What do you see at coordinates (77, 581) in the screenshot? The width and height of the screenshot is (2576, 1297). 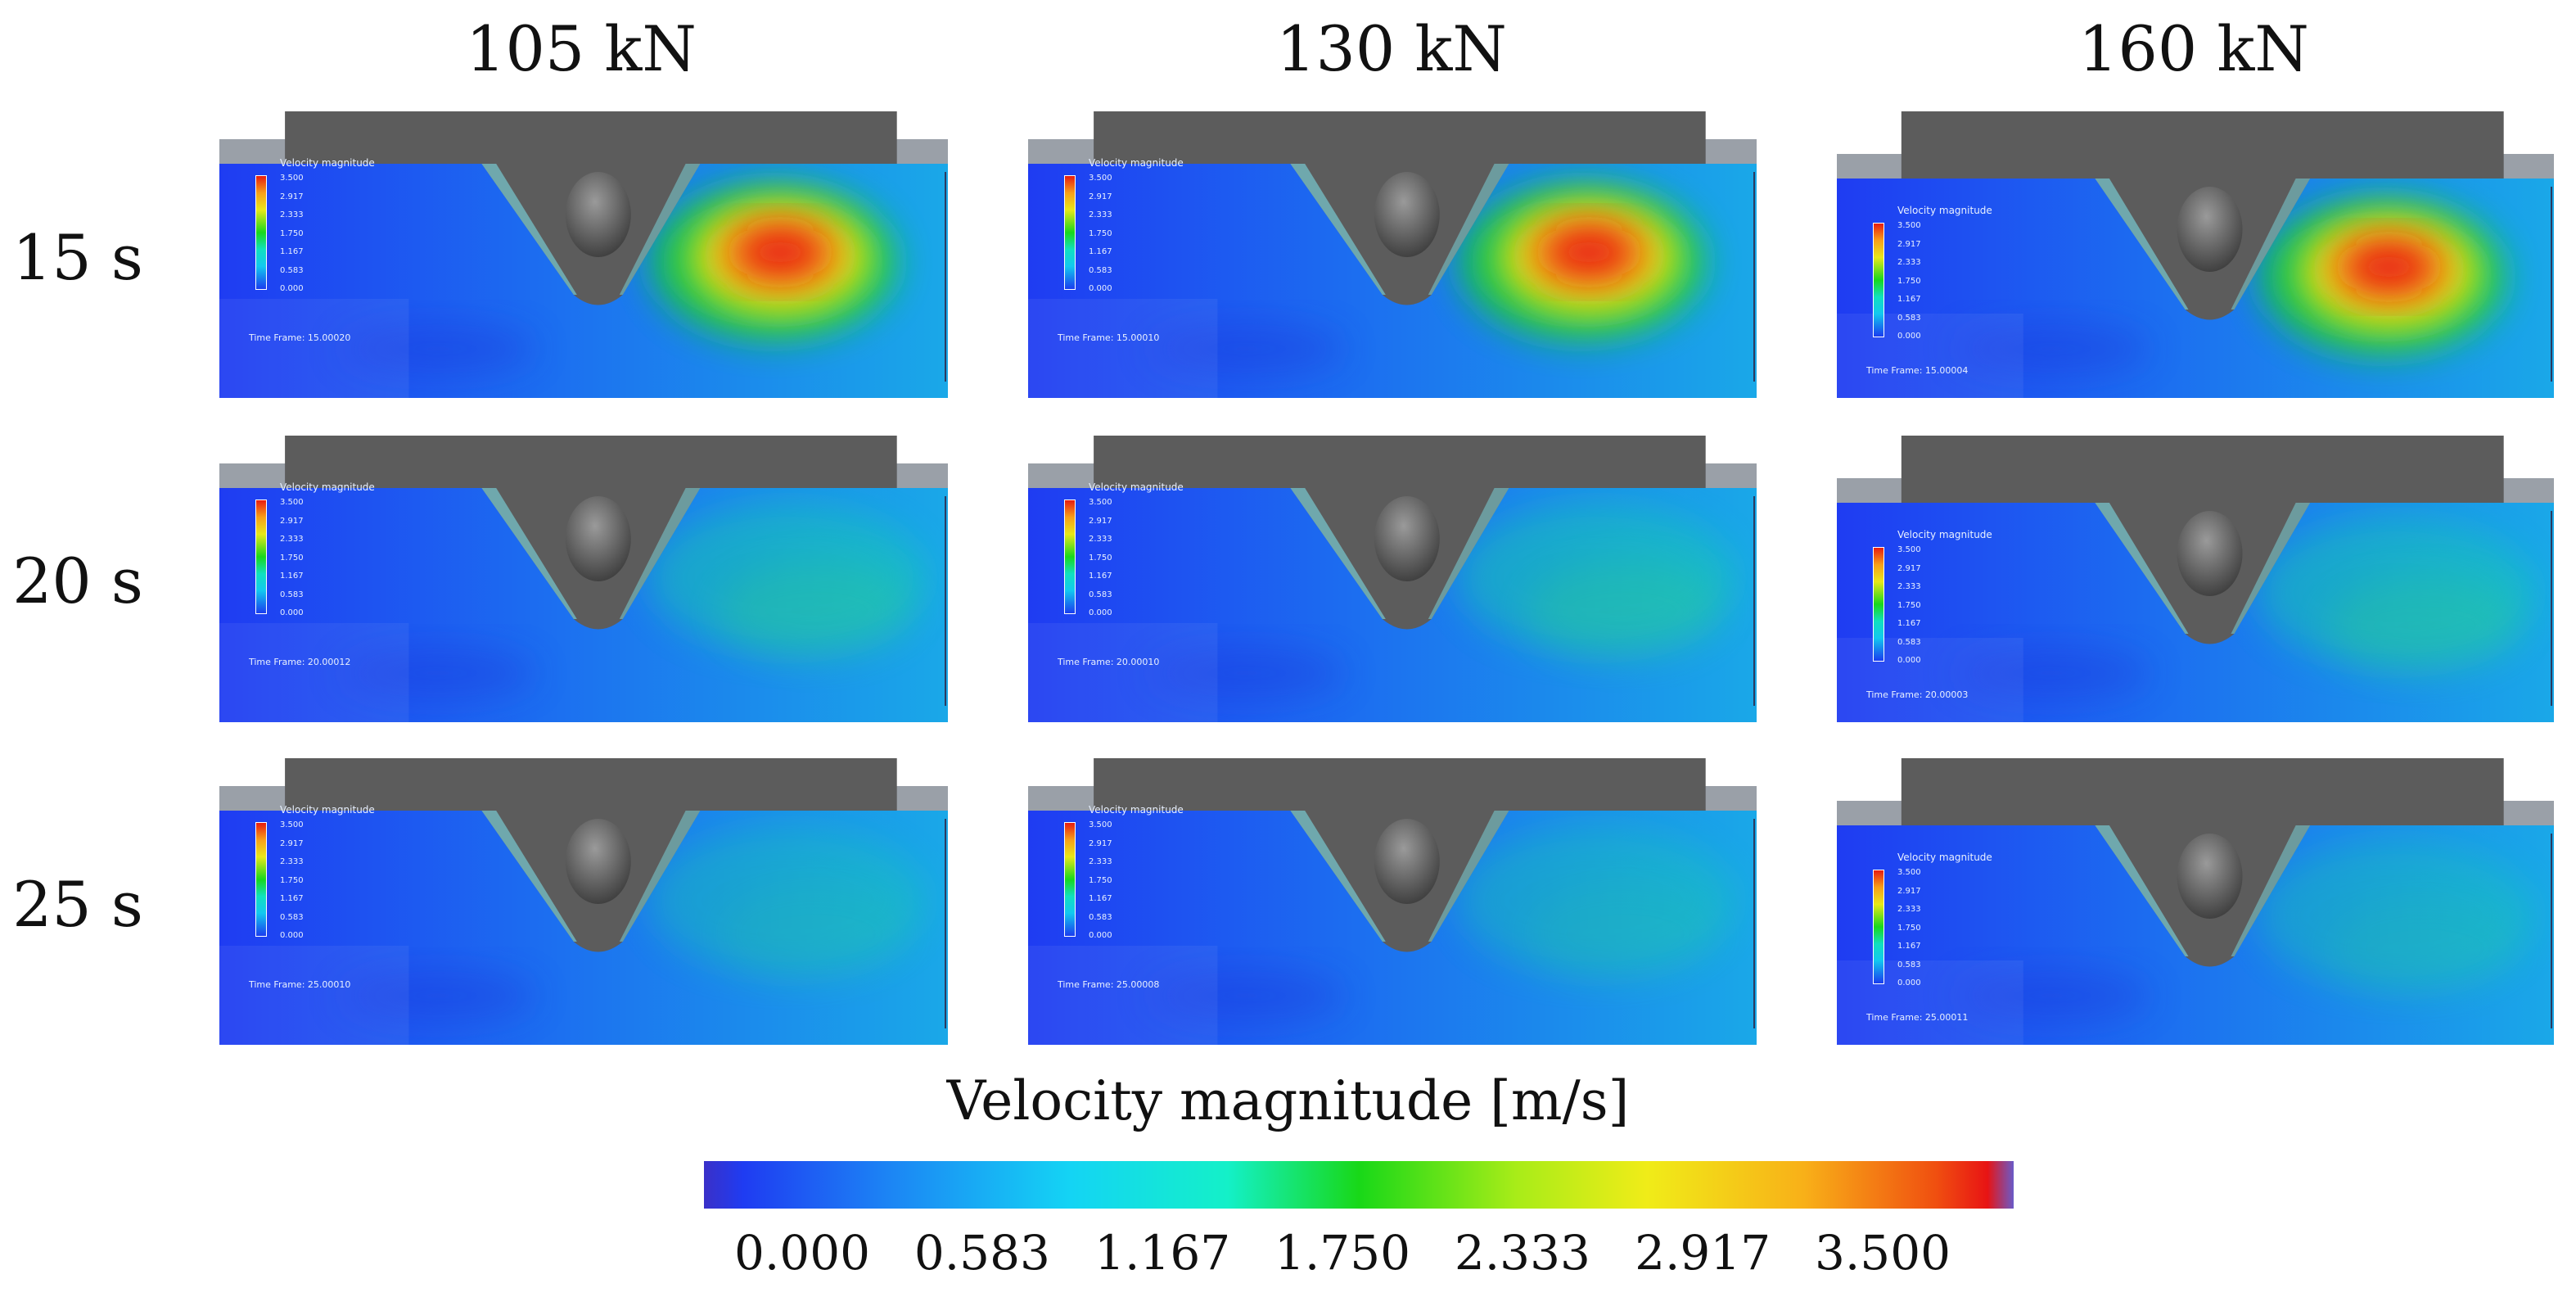 I see `row-heading-20s: 20 s` at bounding box center [77, 581].